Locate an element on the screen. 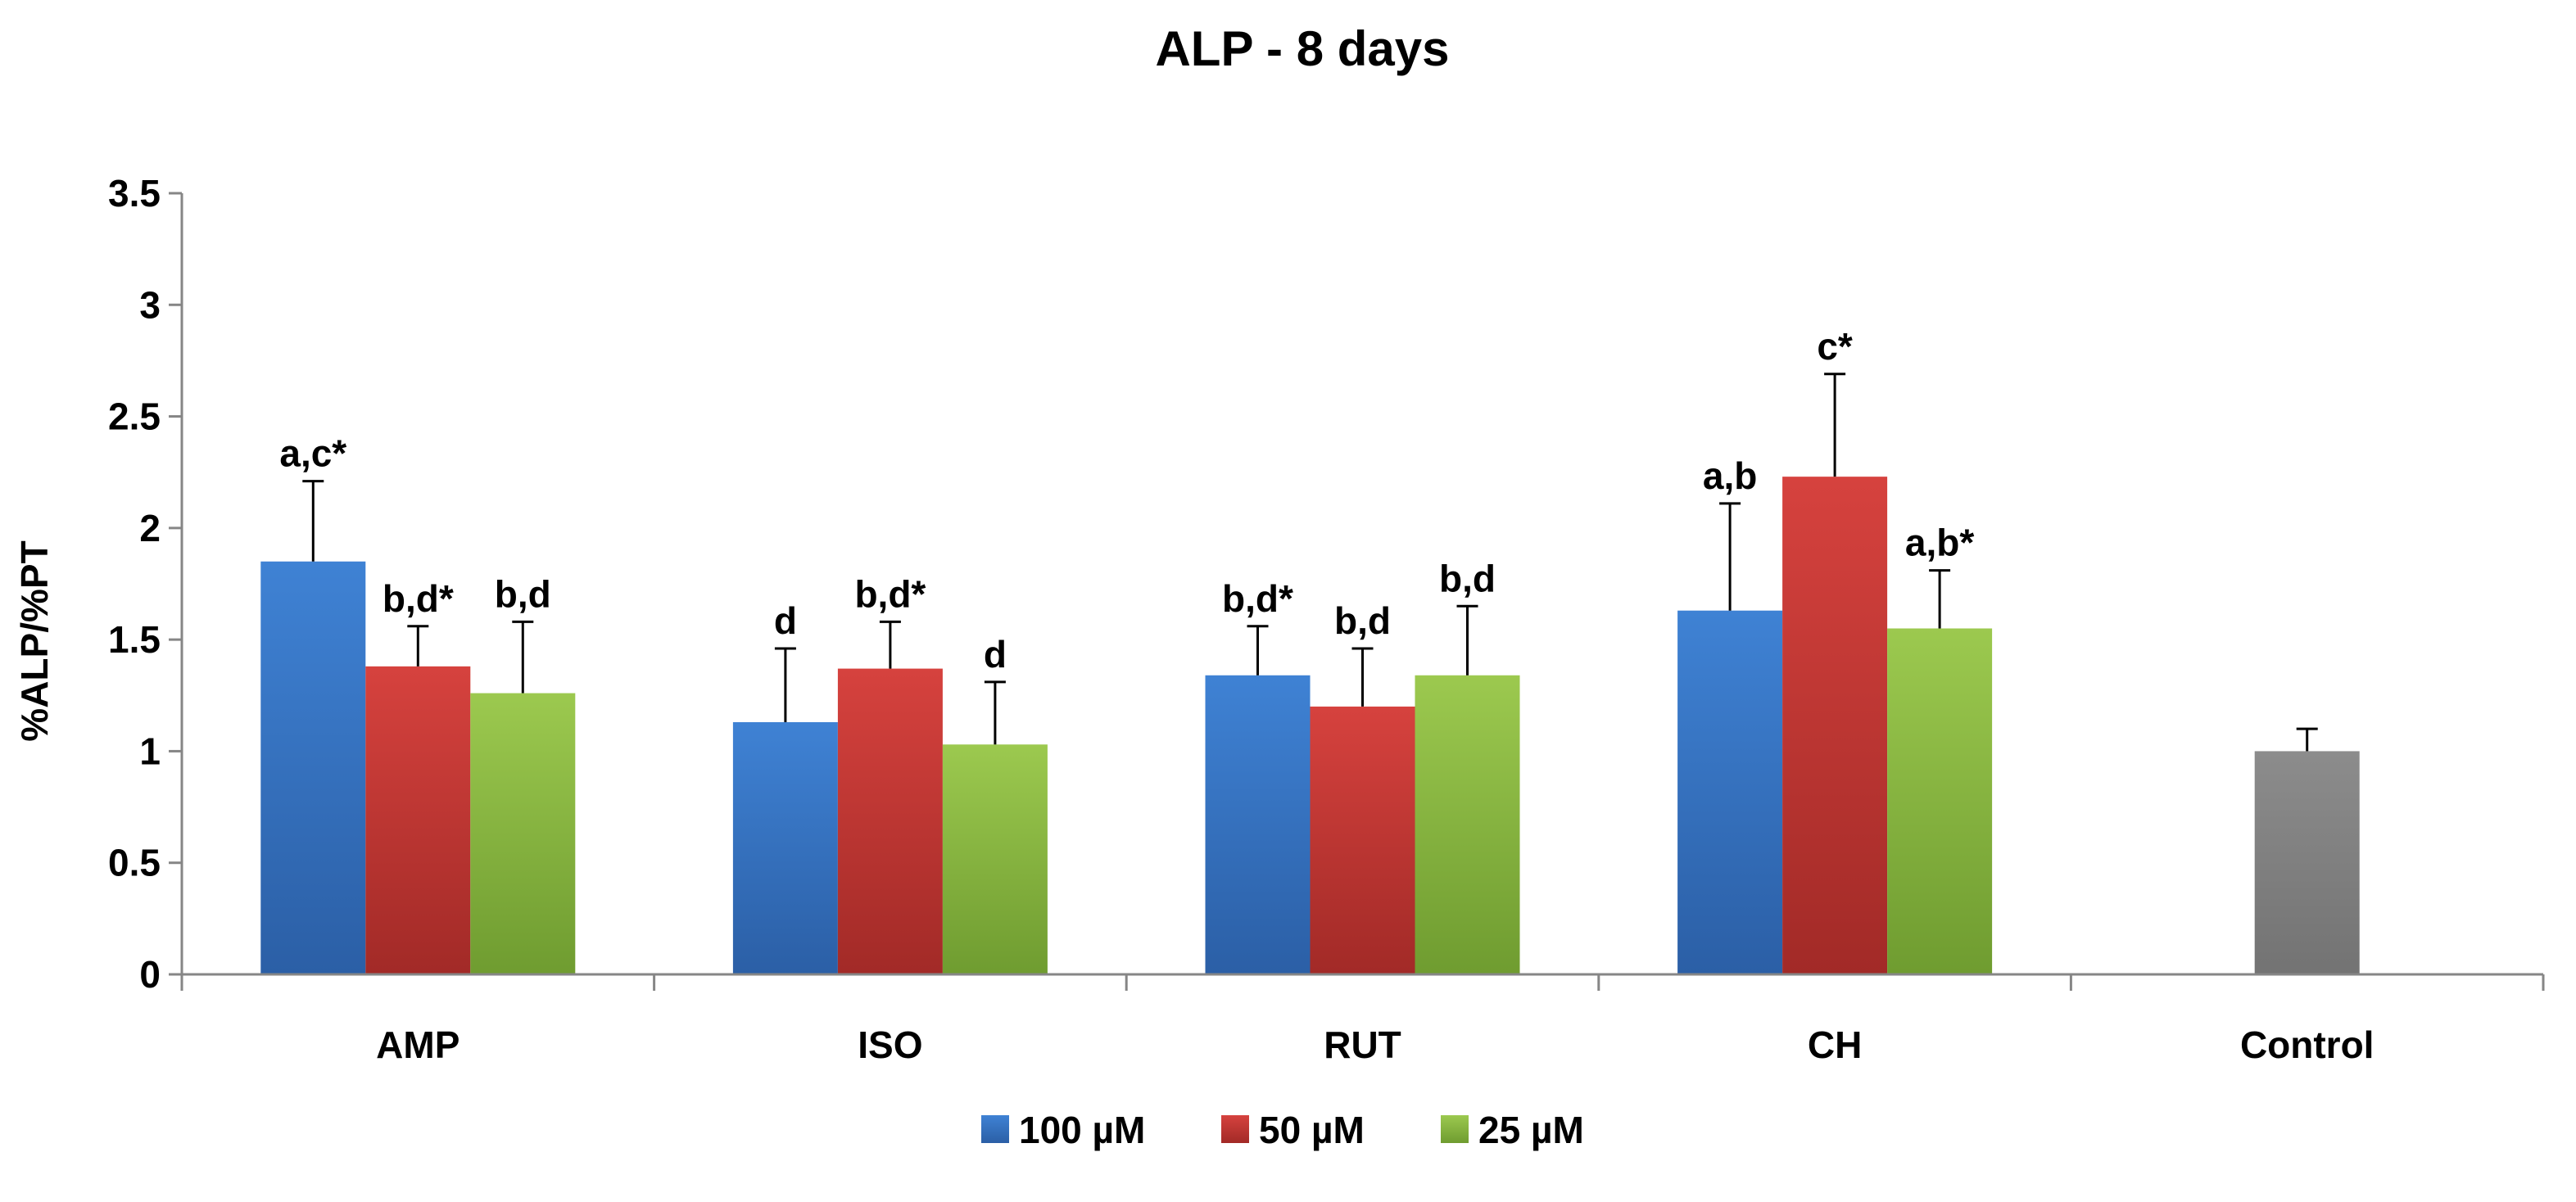 The width and height of the screenshot is (2576, 1202). y-tick-label: 3.5 is located at coordinates (134, 194).